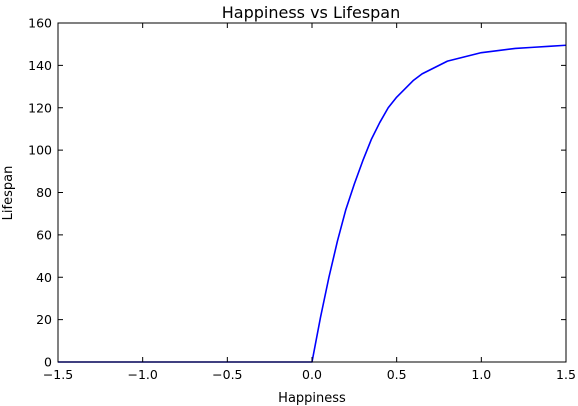  I want to click on y-axis-label: Lifespan, so click(8, 193).